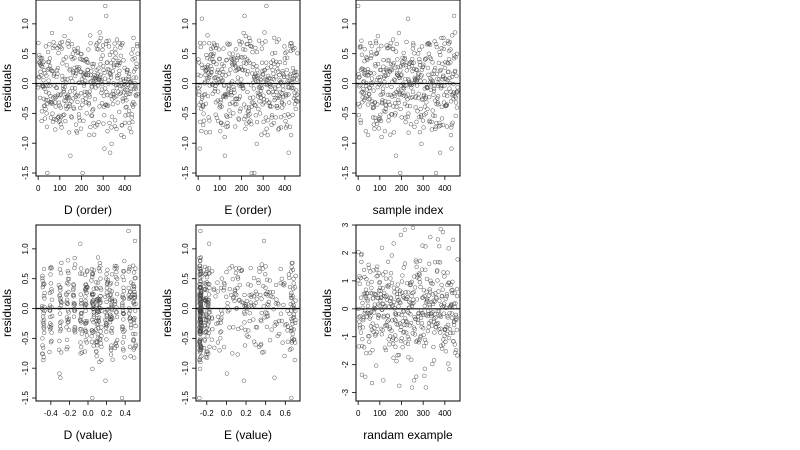 The image size is (800, 450). What do you see at coordinates (88, 413) in the screenshot?
I see `x-tick-label: 0.0` at bounding box center [88, 413].